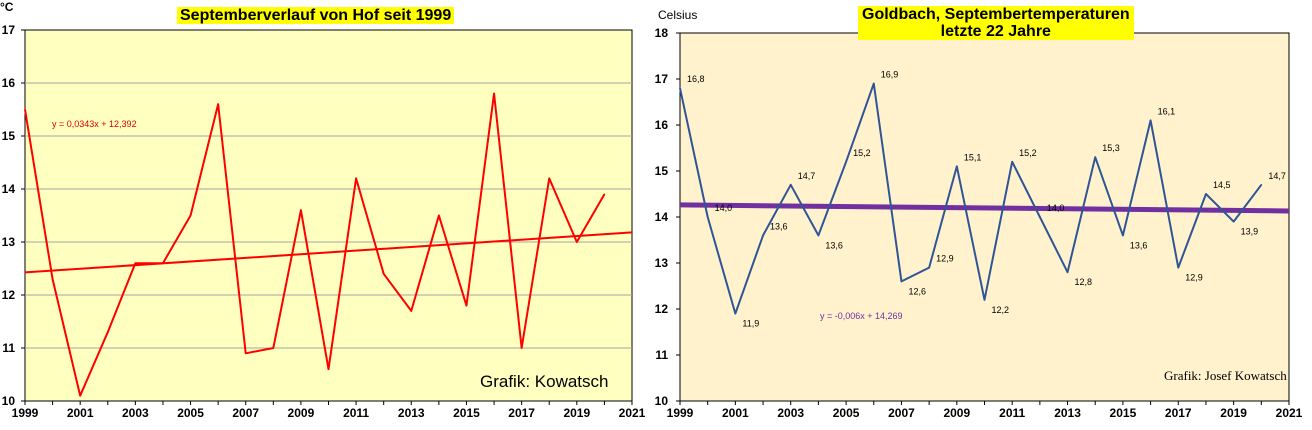  What do you see at coordinates (662, 33) in the screenshot?
I see `y-tick-label: 18` at bounding box center [662, 33].